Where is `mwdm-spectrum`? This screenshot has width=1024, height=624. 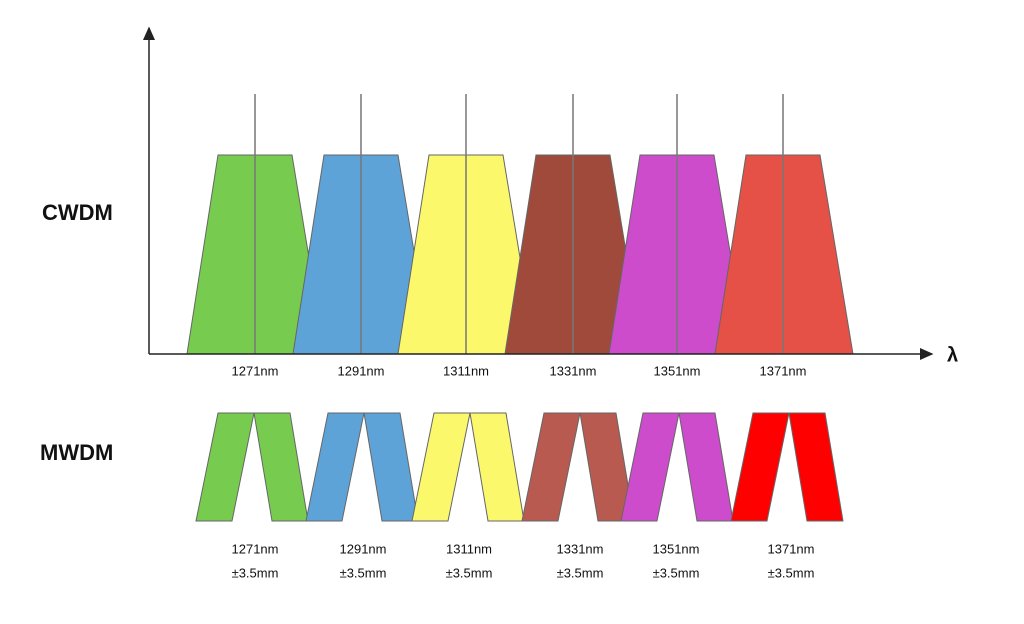
mwdm-spectrum is located at coordinates (519, 467).